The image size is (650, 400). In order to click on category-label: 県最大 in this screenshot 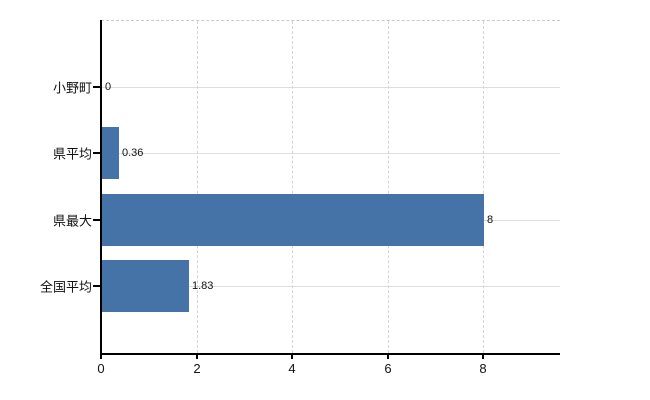, I will do `click(72, 221)`.